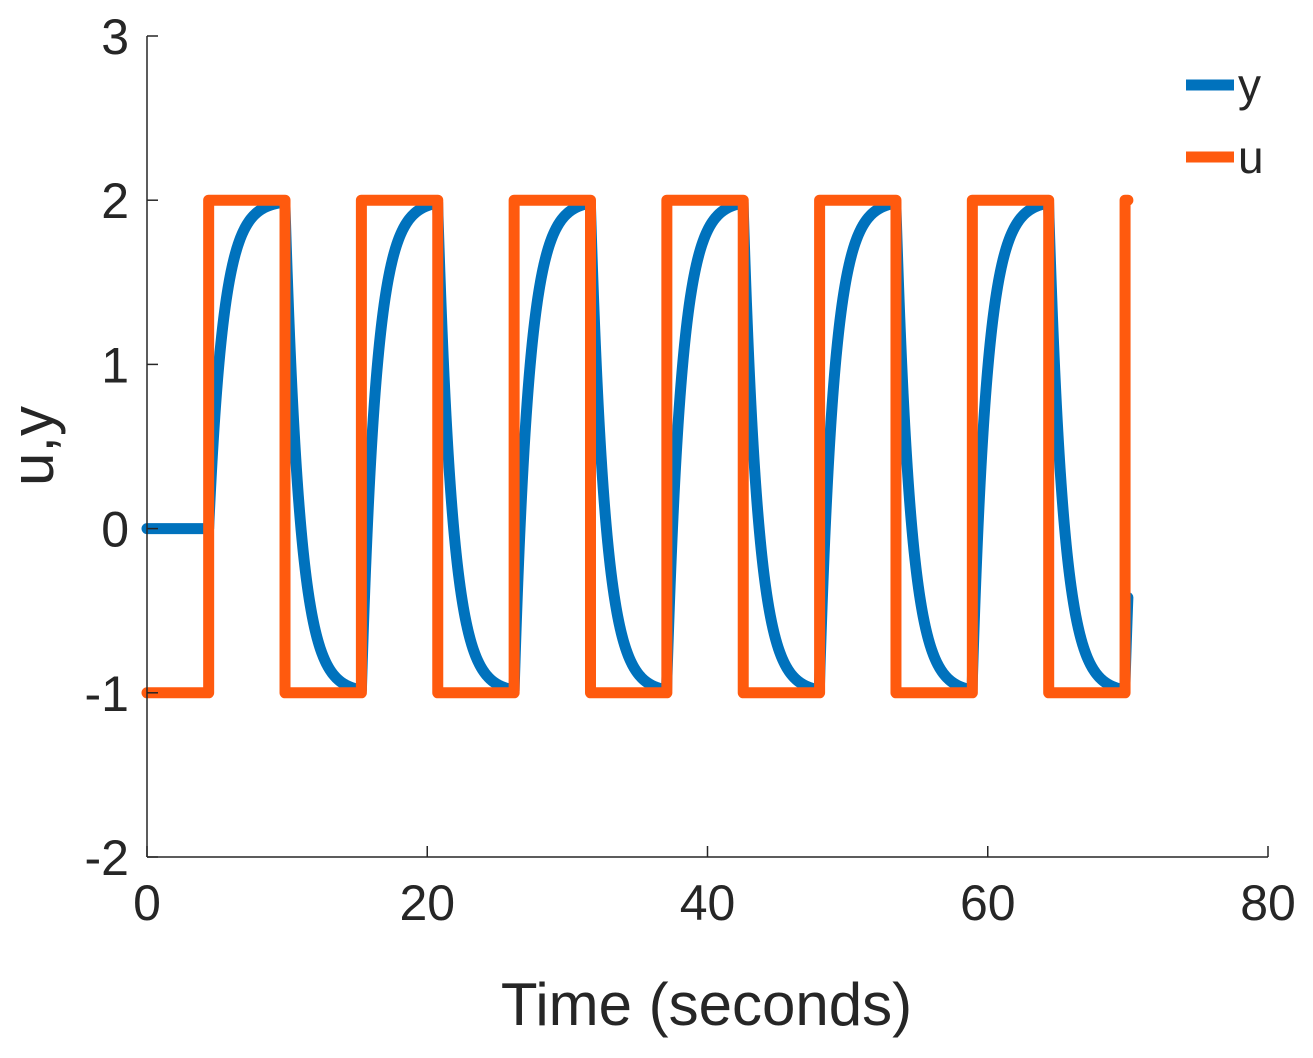 This screenshot has width=1313, height=1058. I want to click on y-tick-label: 1, so click(115, 365).